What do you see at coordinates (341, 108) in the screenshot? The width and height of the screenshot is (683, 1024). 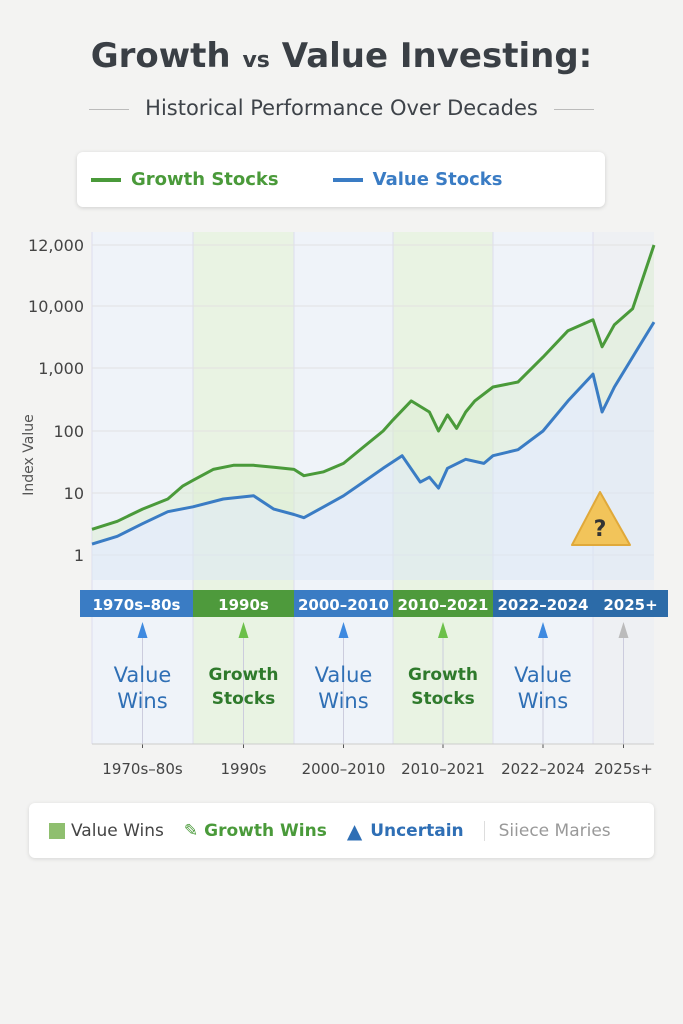 I see `chart-subtitle: Historical Performance Over Decades` at bounding box center [341, 108].